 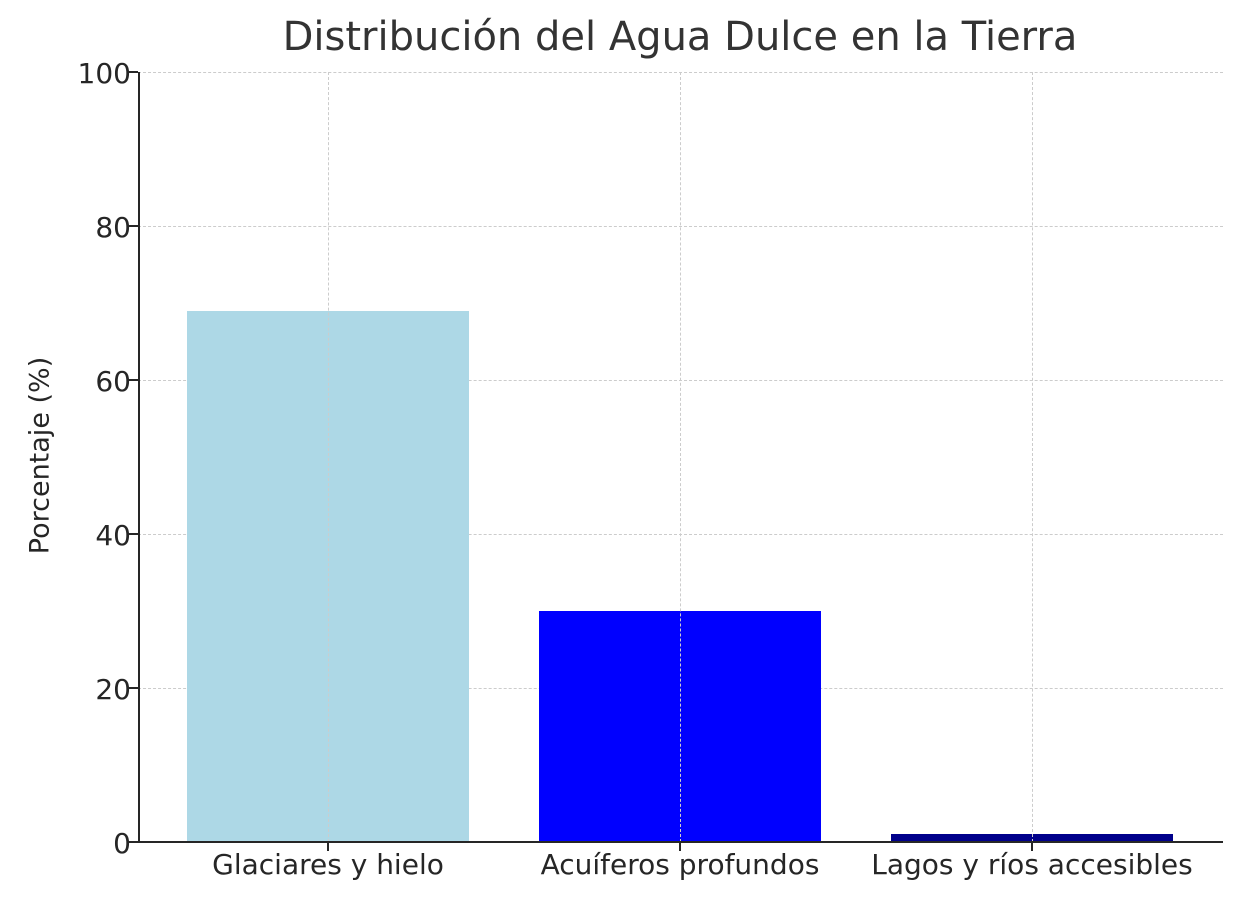 What do you see at coordinates (139, 457) in the screenshot?
I see `y-axis` at bounding box center [139, 457].